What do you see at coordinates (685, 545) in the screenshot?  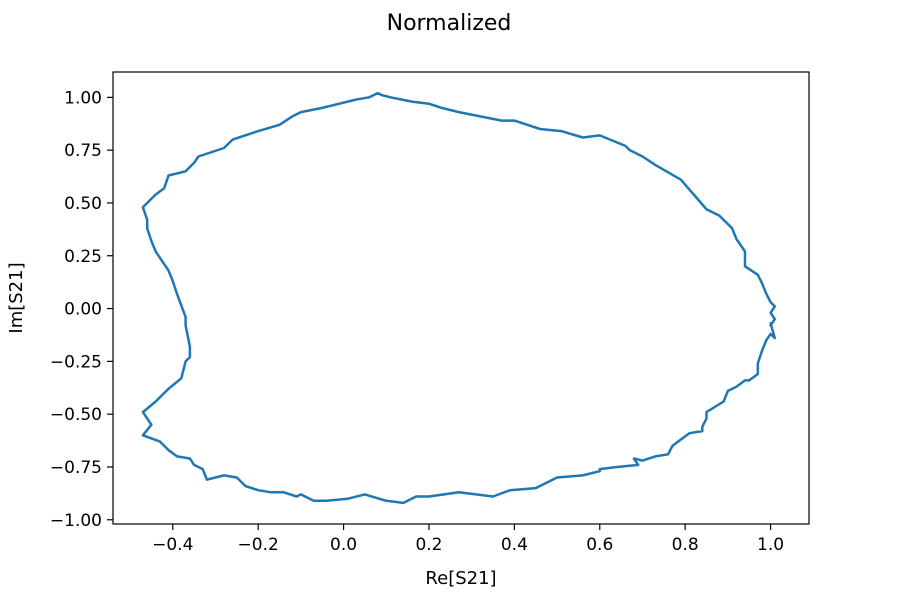 I see `x-tick-label: 0.8` at bounding box center [685, 545].